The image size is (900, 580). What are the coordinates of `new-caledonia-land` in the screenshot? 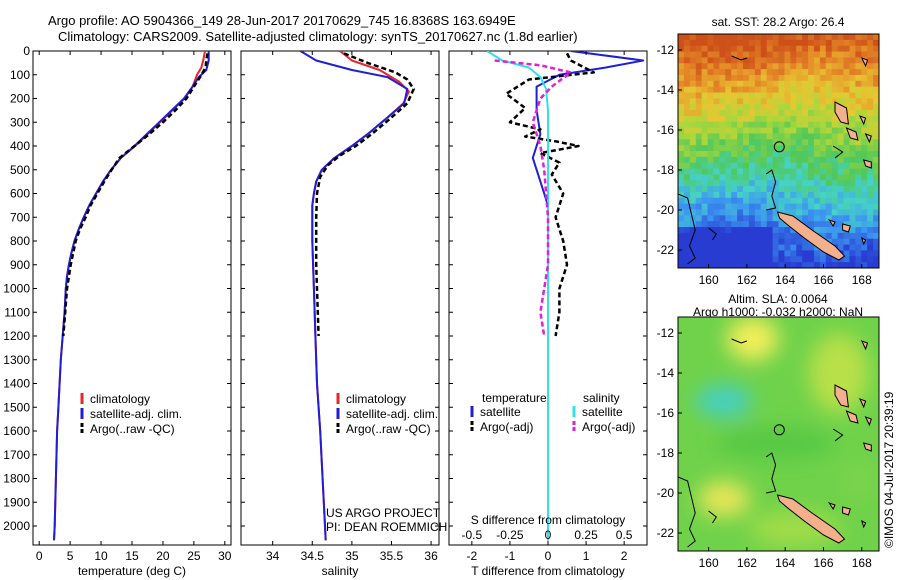 It's located at (811, 519).